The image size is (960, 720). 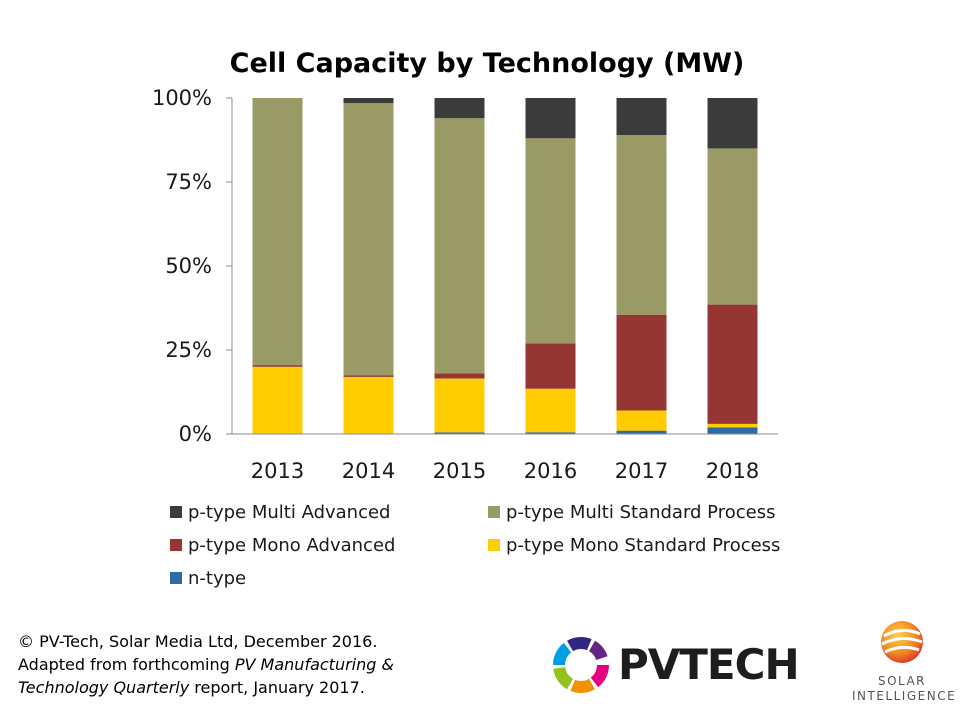 What do you see at coordinates (277, 471) in the screenshot?
I see `x-tick-label: 2013` at bounding box center [277, 471].